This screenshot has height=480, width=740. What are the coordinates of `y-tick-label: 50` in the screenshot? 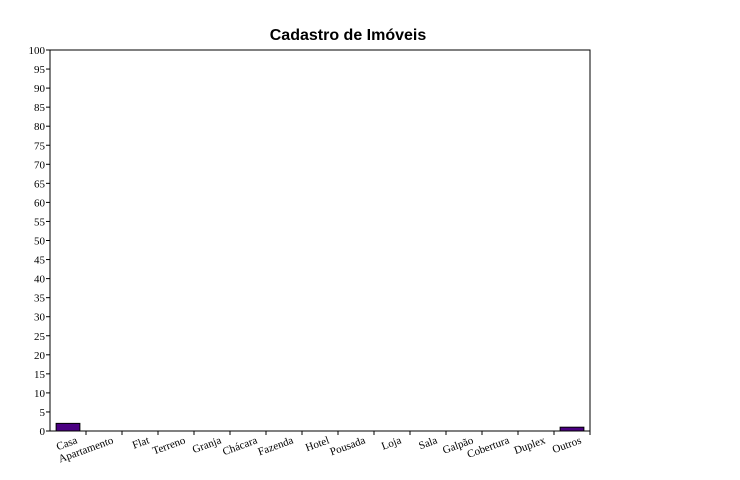 It's located at (40, 242).